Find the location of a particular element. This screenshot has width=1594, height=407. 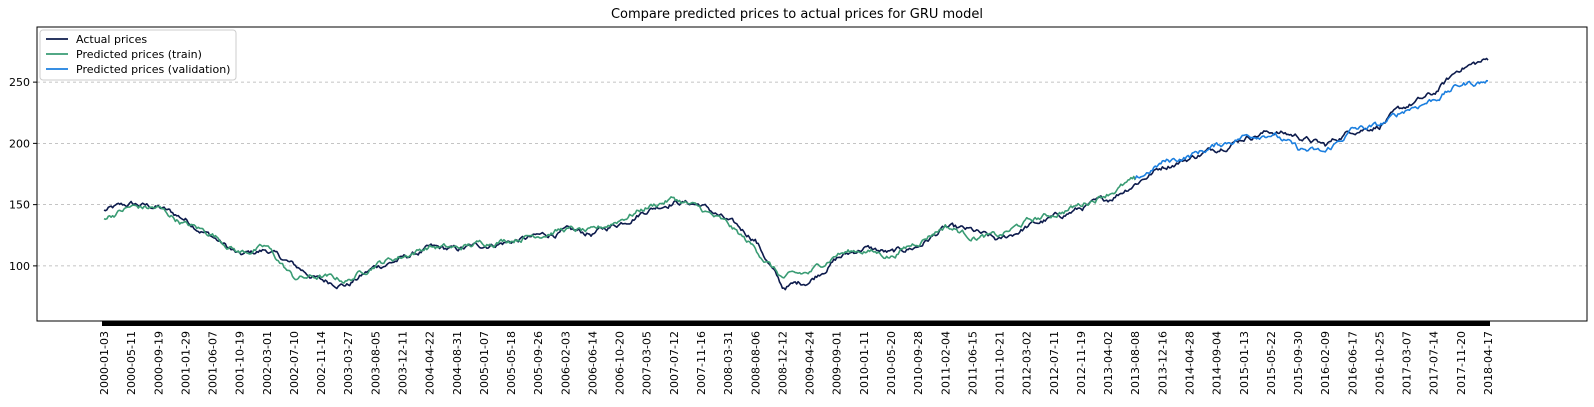

x-tick-label: 2011-02-04 is located at coordinates (945, 363).